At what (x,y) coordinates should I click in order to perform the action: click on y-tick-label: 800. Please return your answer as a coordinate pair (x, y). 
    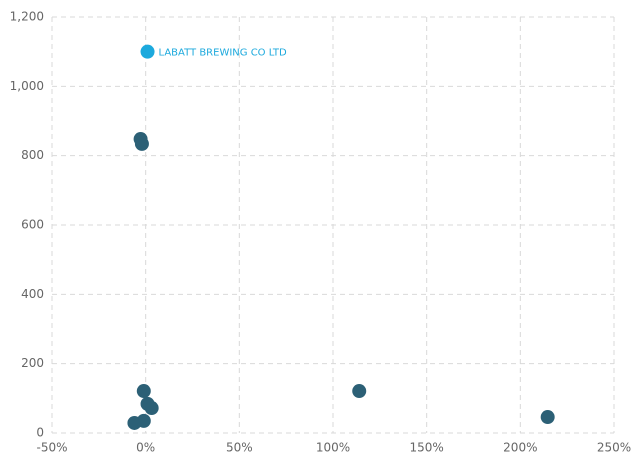
    Looking at the image, I should click on (32, 155).